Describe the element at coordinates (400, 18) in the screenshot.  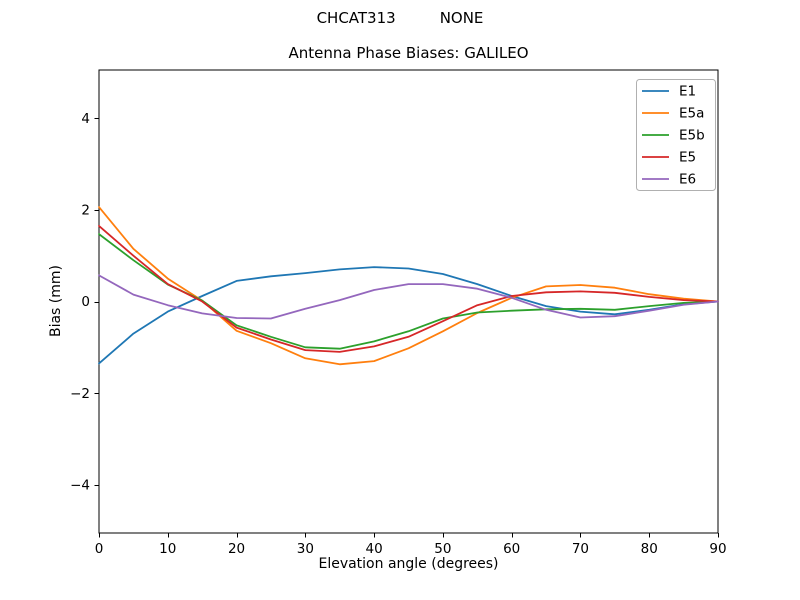
I see `figure-suptitle: CHCAT313 NONE` at that location.